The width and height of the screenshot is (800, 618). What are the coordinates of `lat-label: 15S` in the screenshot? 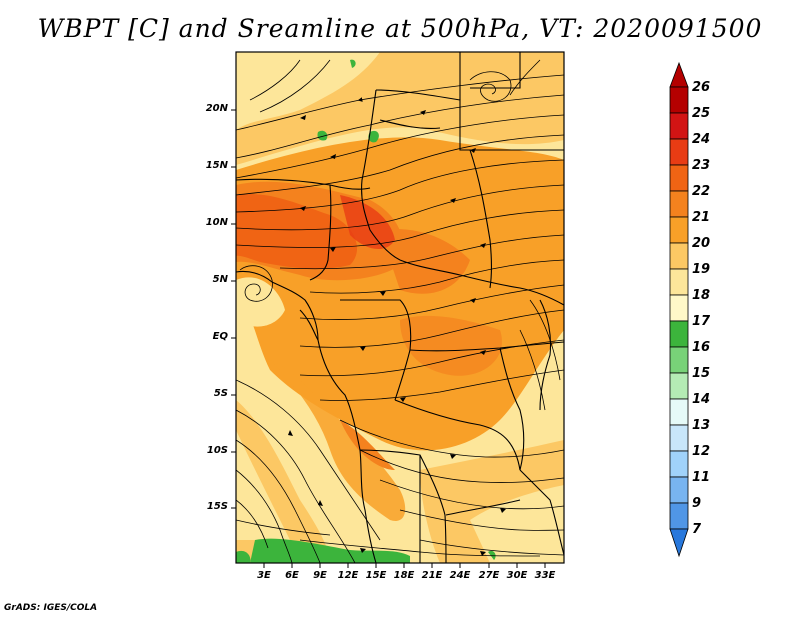 It's located at (217, 506).